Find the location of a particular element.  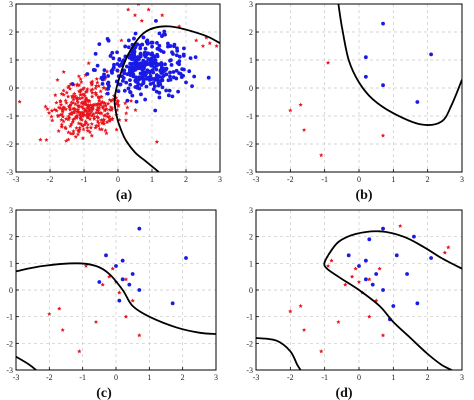

x-tick-label: -1 is located at coordinates (82, 377).